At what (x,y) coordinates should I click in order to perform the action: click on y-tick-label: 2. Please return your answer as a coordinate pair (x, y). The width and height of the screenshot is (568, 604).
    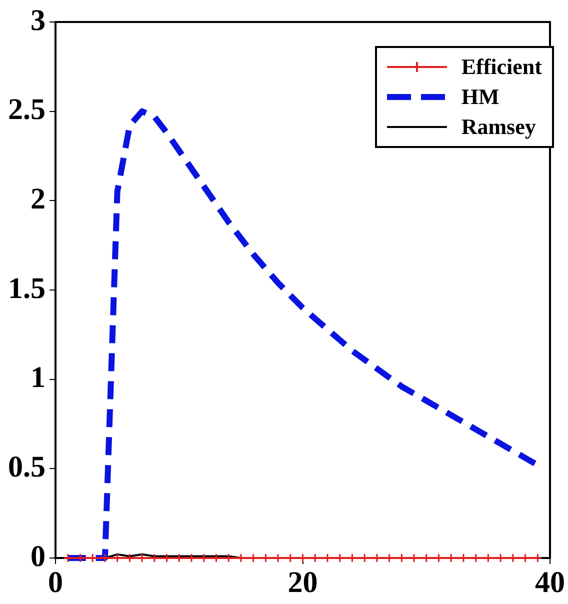
    Looking at the image, I should click on (38, 199).